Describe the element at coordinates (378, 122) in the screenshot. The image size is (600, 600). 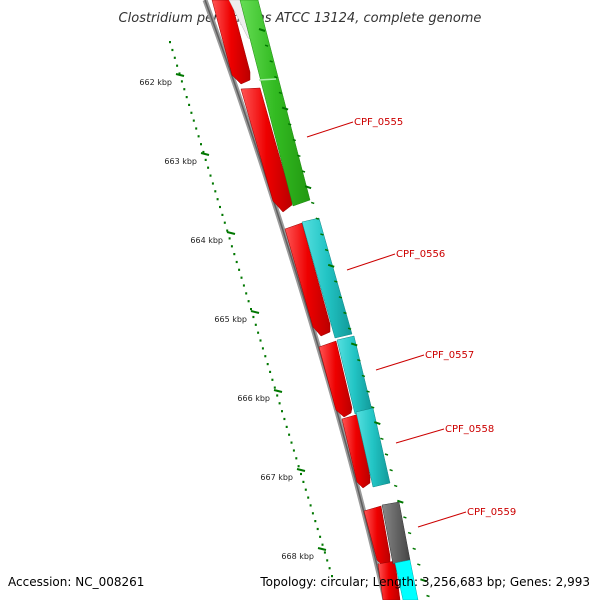
I see `gene-label: CPF_0555` at that location.